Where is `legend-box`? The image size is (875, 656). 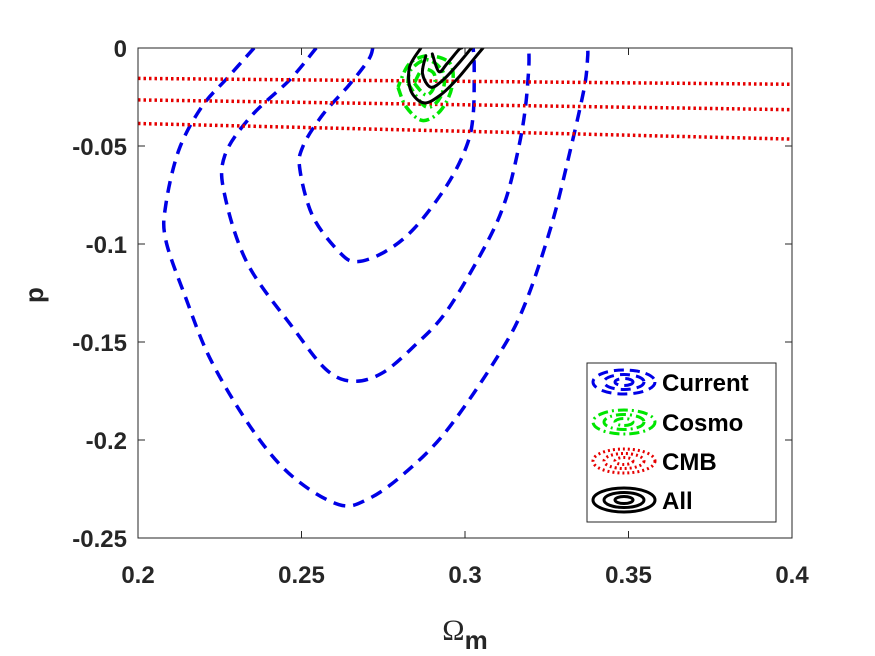 legend-box is located at coordinates (681, 442).